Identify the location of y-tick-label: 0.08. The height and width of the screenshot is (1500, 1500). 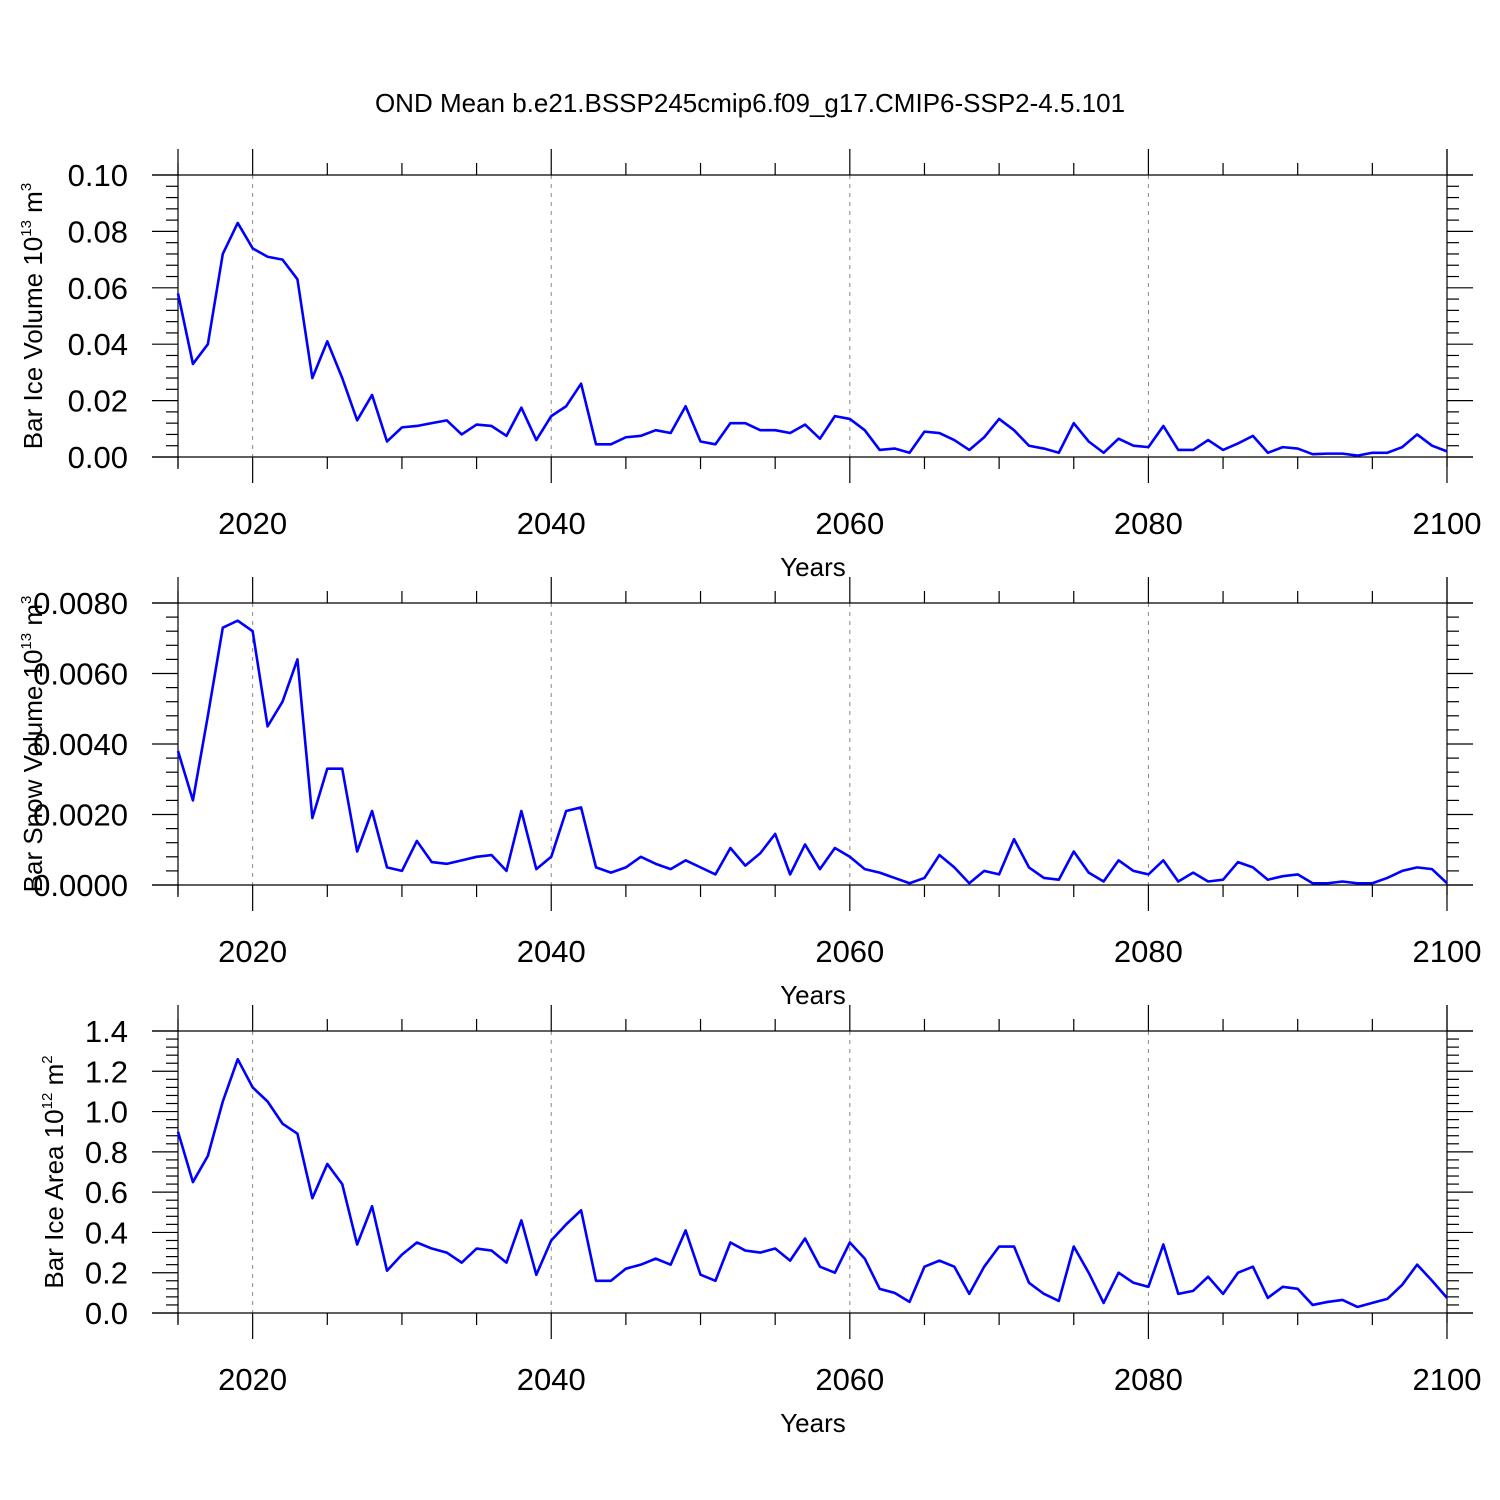
(98, 231).